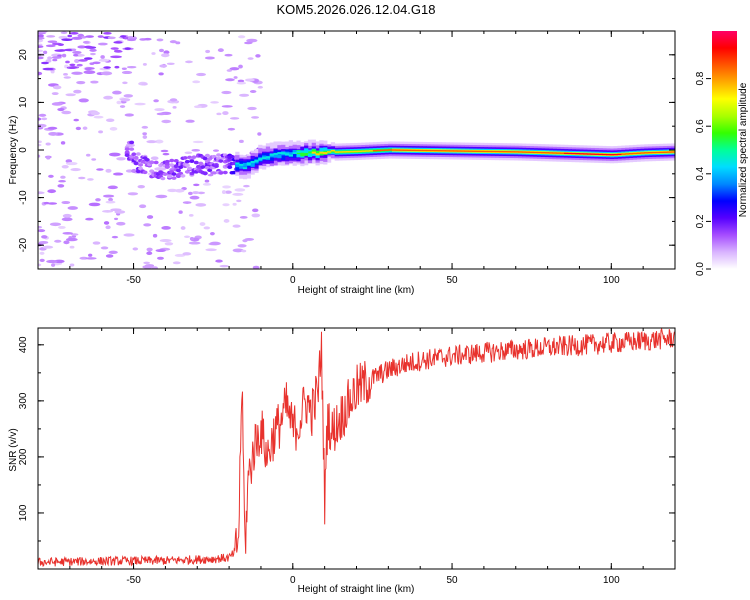 This screenshot has height=600, width=750. What do you see at coordinates (13, 449) in the screenshot?
I see `snr-ylabel: SNR (v/v)` at bounding box center [13, 449].